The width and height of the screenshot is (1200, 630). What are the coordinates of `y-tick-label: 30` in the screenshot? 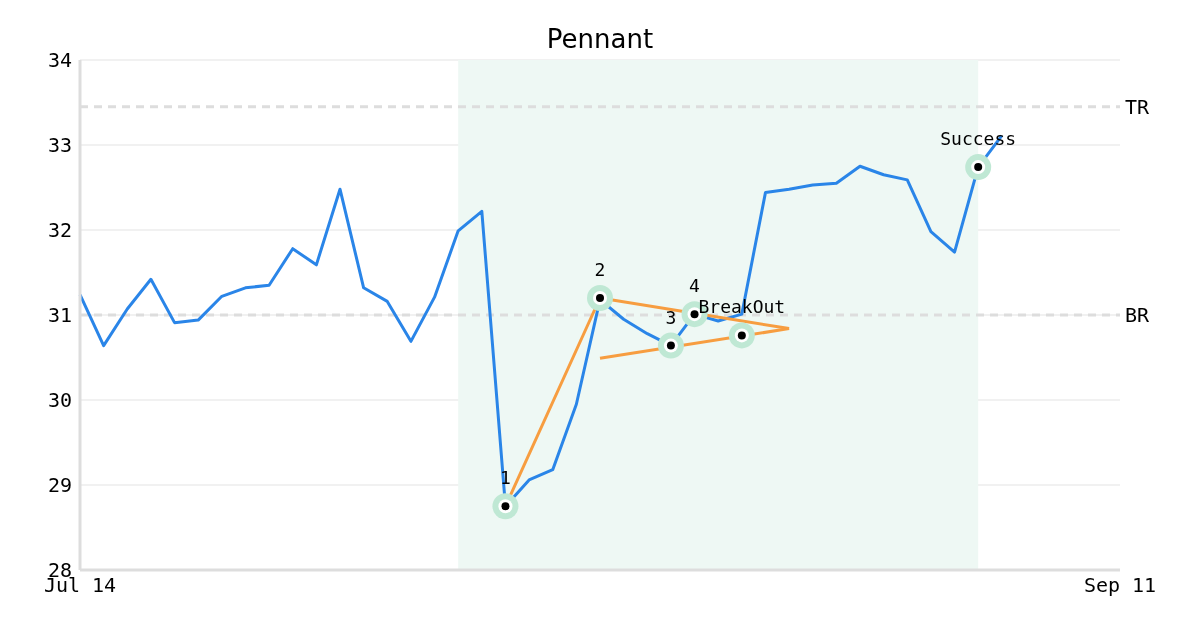 It's located at (59, 400).